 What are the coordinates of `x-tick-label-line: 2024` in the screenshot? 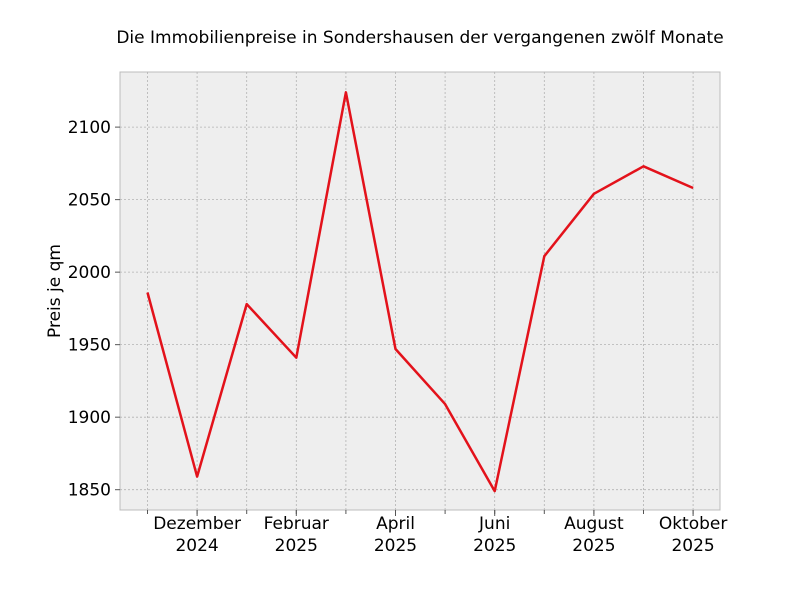 It's located at (196, 546).